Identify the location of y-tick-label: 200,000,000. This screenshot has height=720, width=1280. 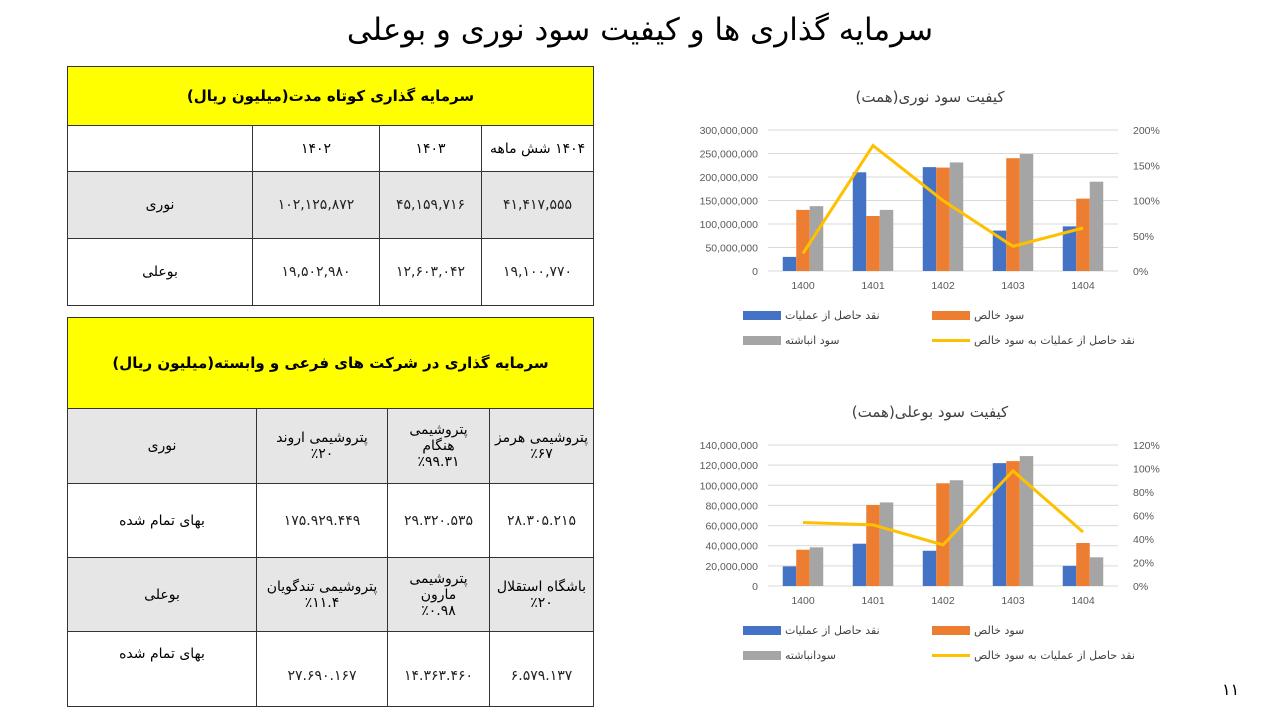
(729, 178).